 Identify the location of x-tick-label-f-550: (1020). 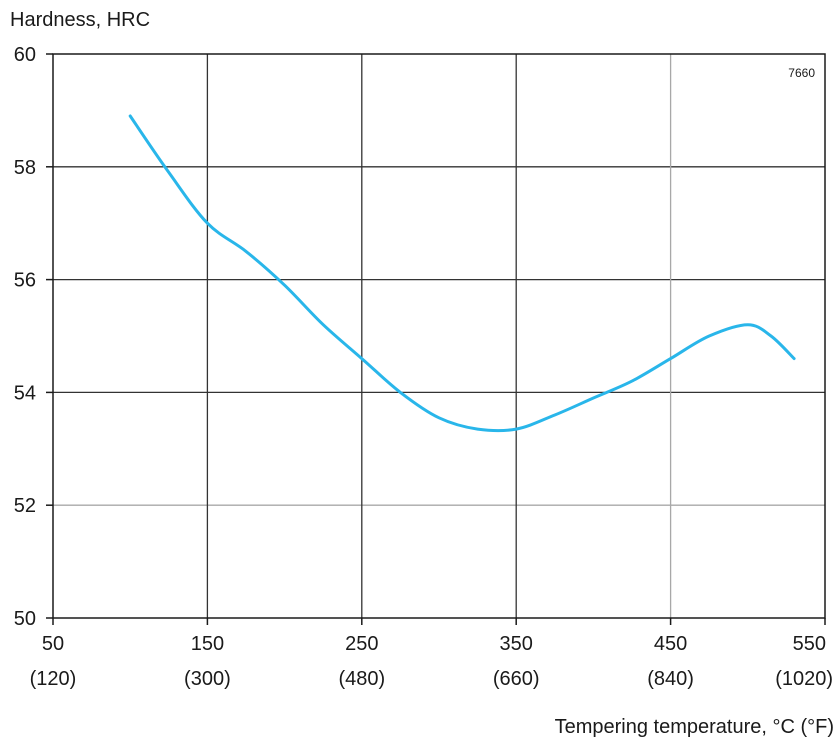
(804, 679).